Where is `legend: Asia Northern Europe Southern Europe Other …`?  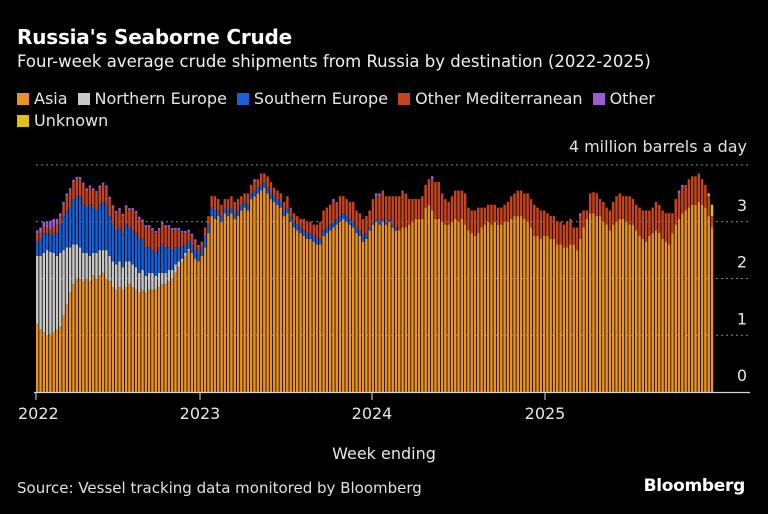
legend: Asia Northern Europe Southern Europe Other … is located at coordinates (367, 110).